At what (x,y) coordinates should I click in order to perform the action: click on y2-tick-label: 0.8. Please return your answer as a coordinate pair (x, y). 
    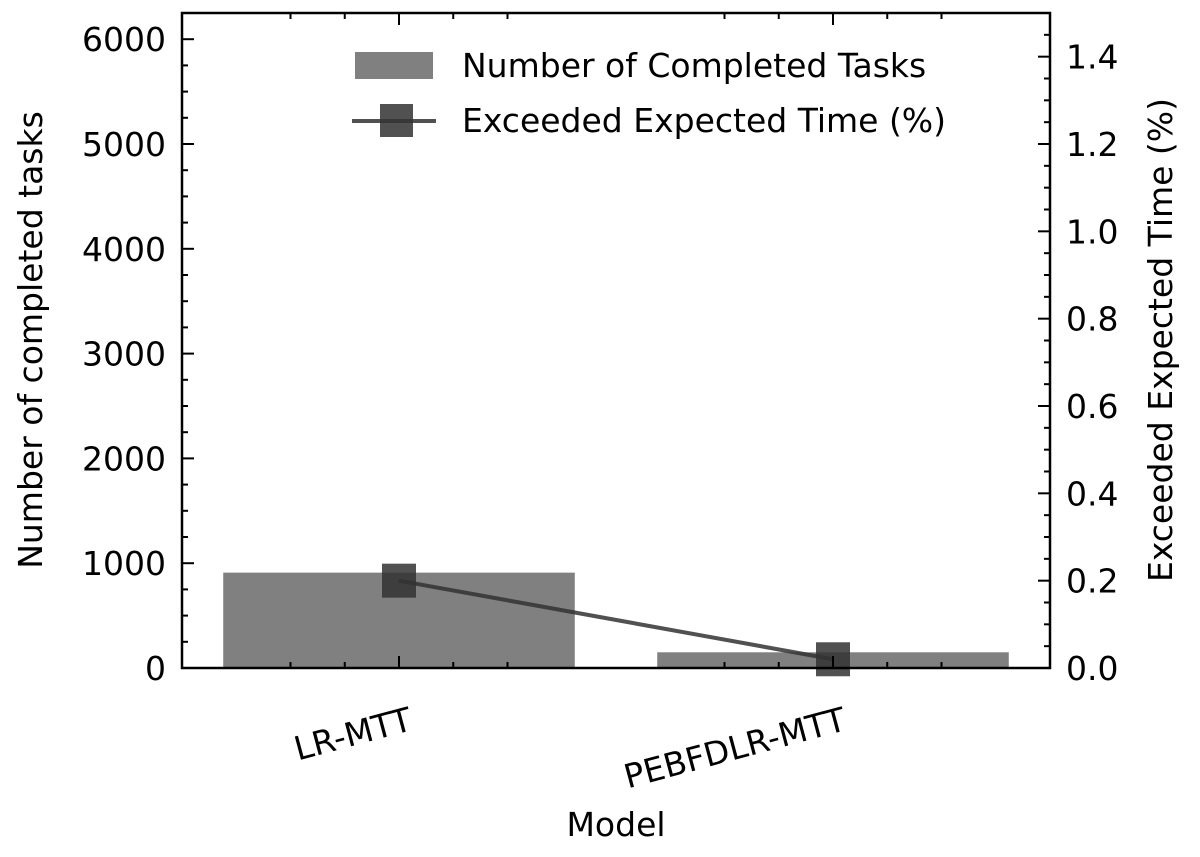
    Looking at the image, I should click on (1092, 319).